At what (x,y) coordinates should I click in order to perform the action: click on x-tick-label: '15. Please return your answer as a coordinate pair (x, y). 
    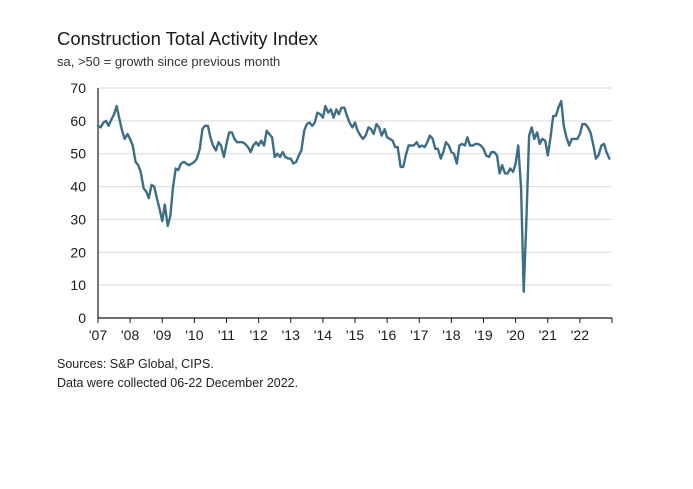
    Looking at the image, I should click on (355, 335).